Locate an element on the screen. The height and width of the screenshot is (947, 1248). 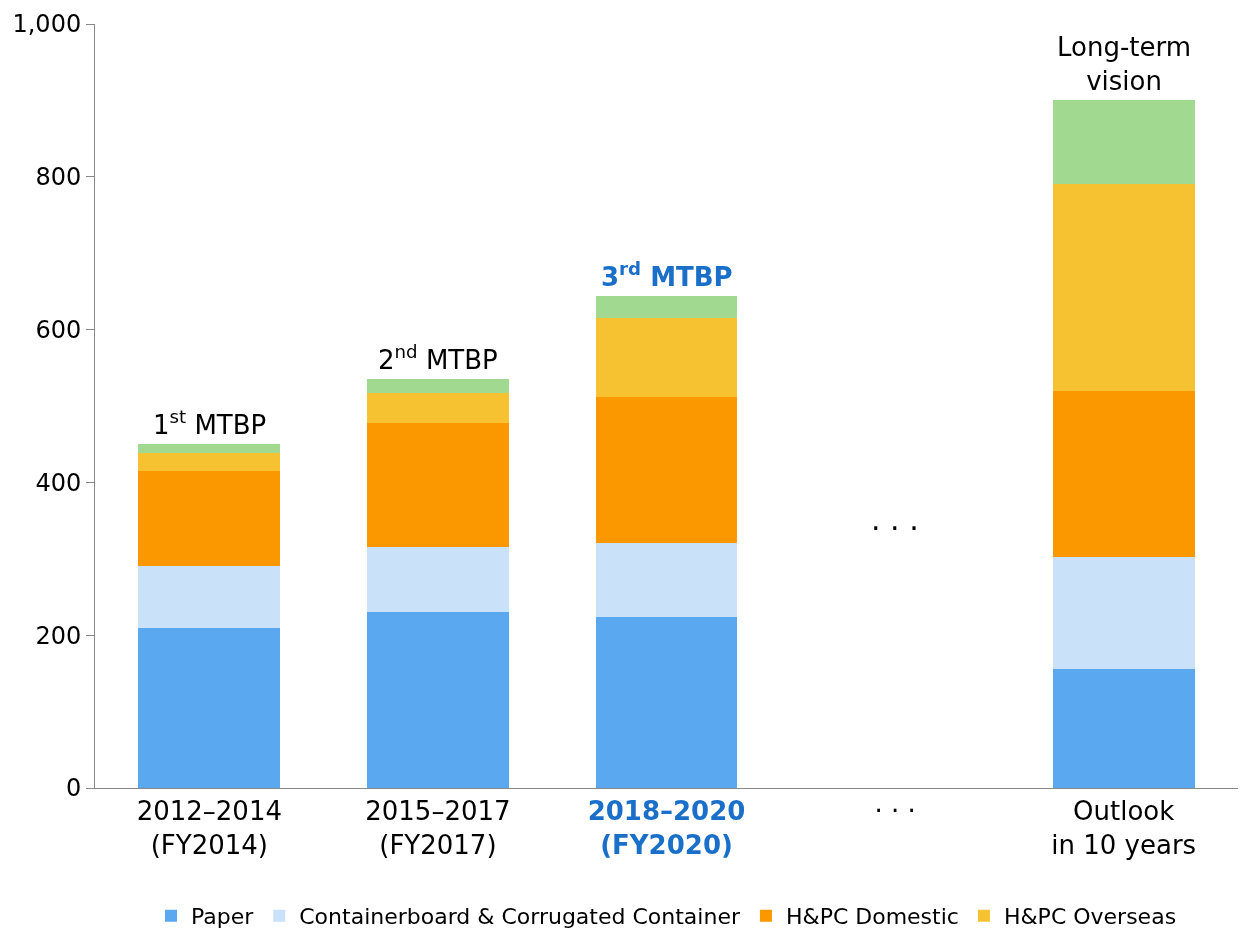
legend-label: H&PC Domestic is located at coordinates (872, 917).